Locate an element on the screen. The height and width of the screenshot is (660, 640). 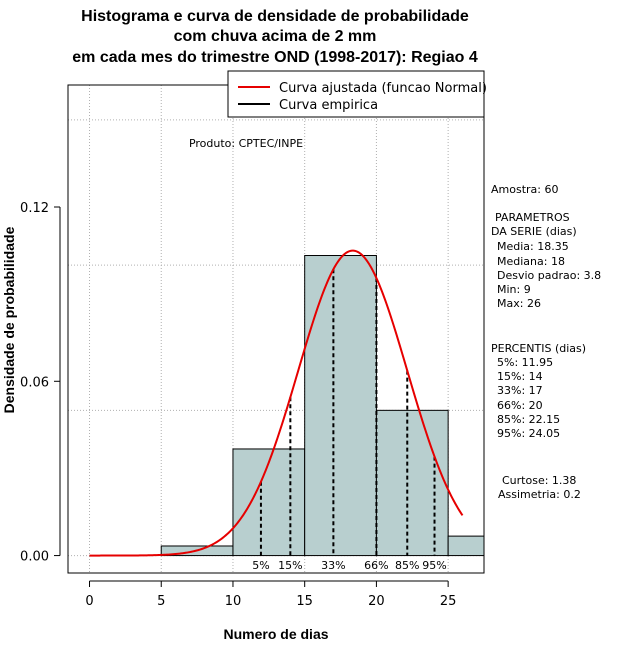
params-title-2: DA SERIE (dias) is located at coordinates (534, 231).